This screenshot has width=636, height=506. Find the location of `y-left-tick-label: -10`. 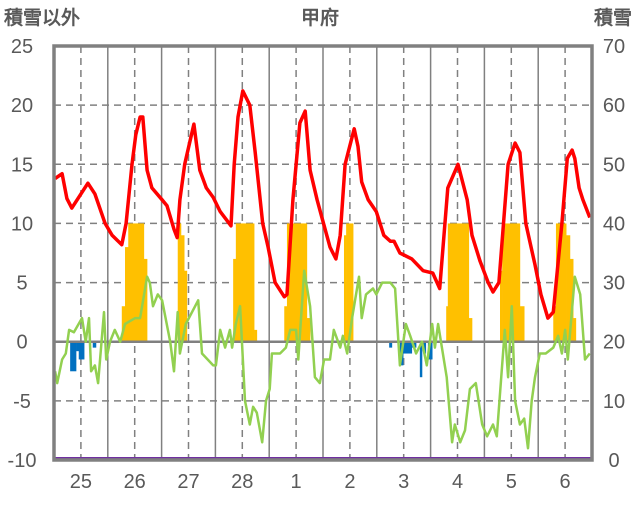

y-left-tick-label: -10 is located at coordinates (22, 461).